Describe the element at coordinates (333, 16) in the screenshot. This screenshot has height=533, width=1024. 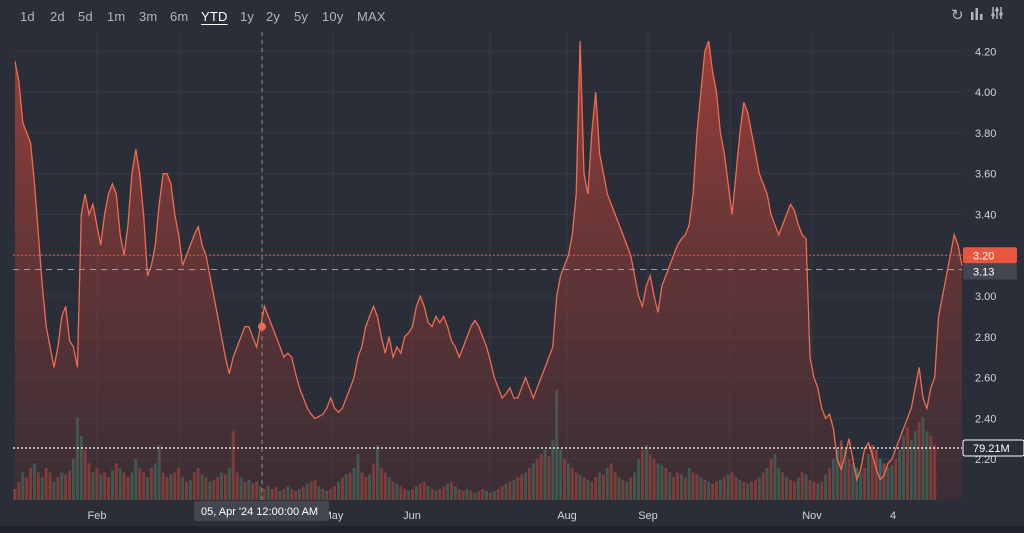
I see `range-10y: 10y` at that location.